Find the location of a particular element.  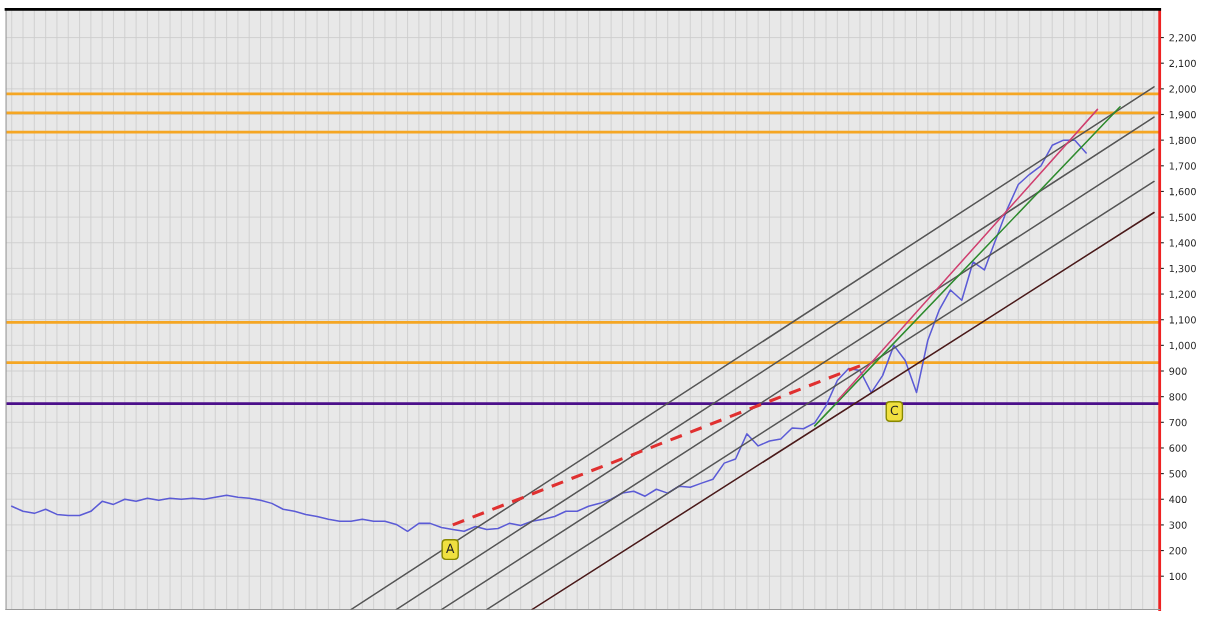

y-tick-label: 900 is located at coordinates (1178, 371).